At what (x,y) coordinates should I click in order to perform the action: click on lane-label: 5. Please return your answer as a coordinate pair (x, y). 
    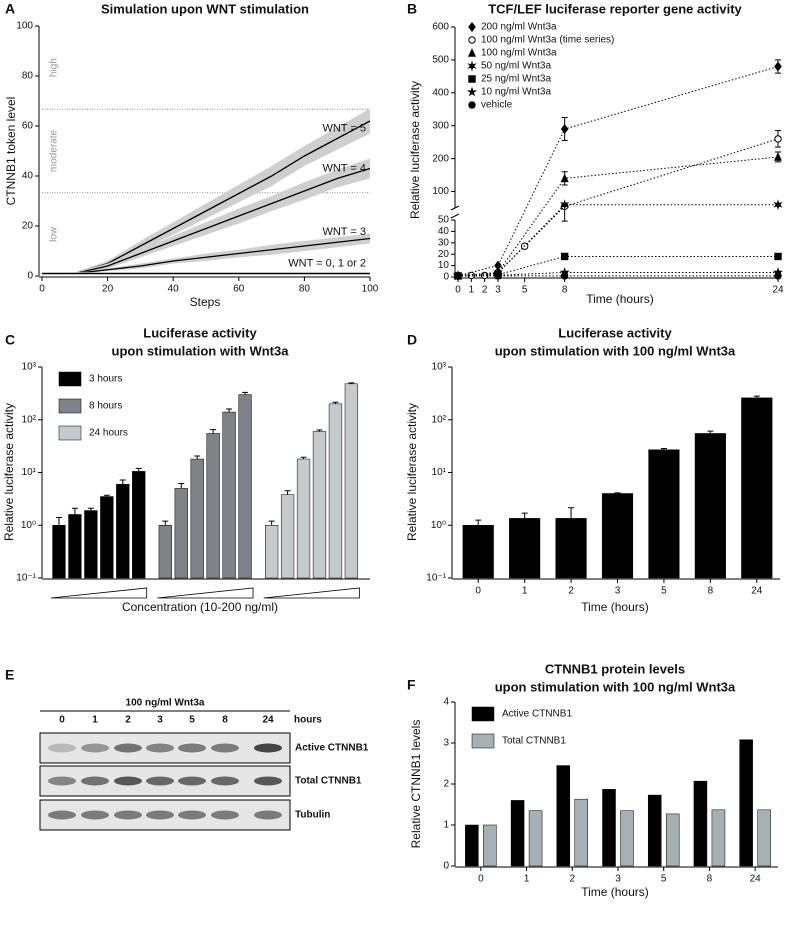
    Looking at the image, I should click on (192, 720).